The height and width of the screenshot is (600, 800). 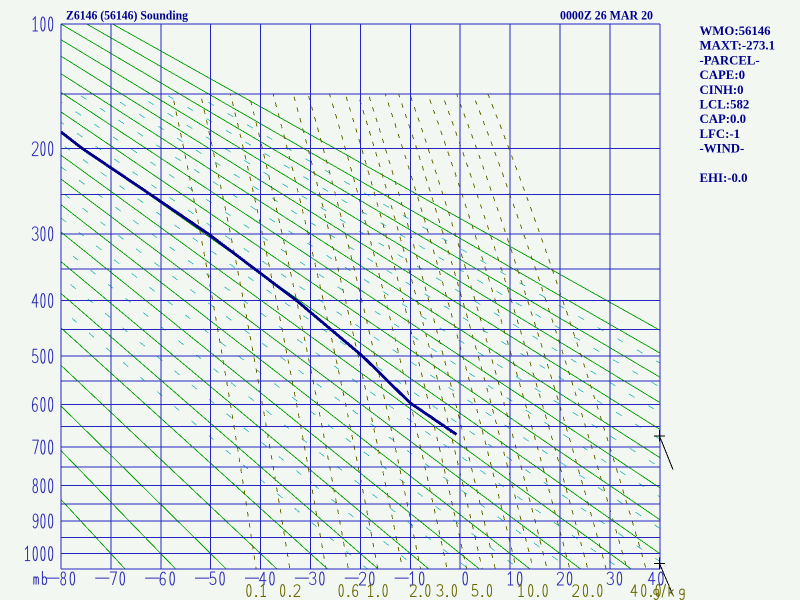 I want to click on svg-text: MAXT:-273.1, so click(x=737, y=46).